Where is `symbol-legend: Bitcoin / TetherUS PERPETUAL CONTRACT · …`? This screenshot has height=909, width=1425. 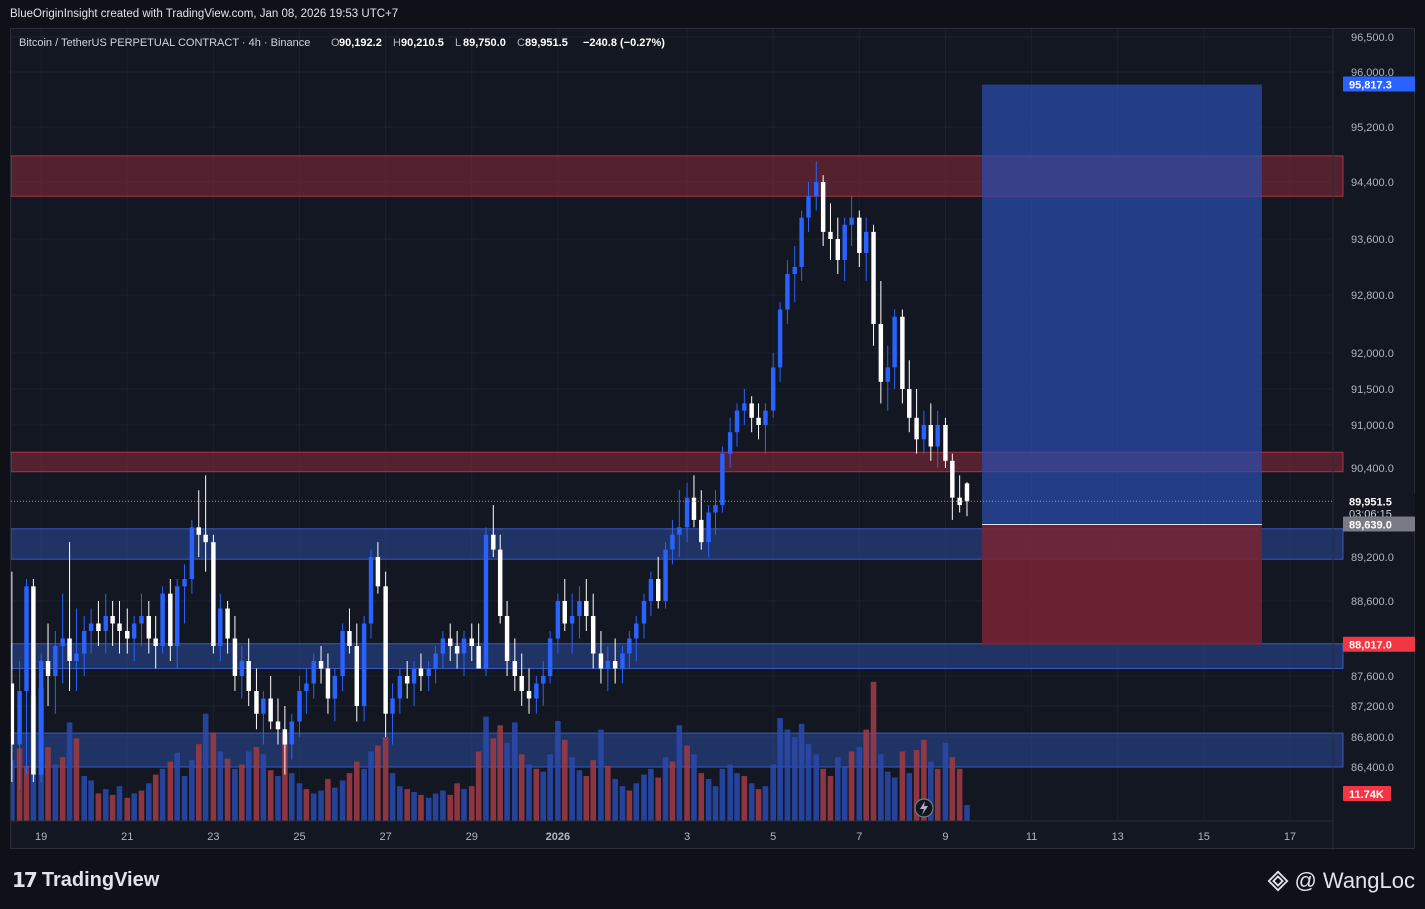 symbol-legend: Bitcoin / TetherUS PERPETUAL CONTRACT · … is located at coordinates (164, 43).